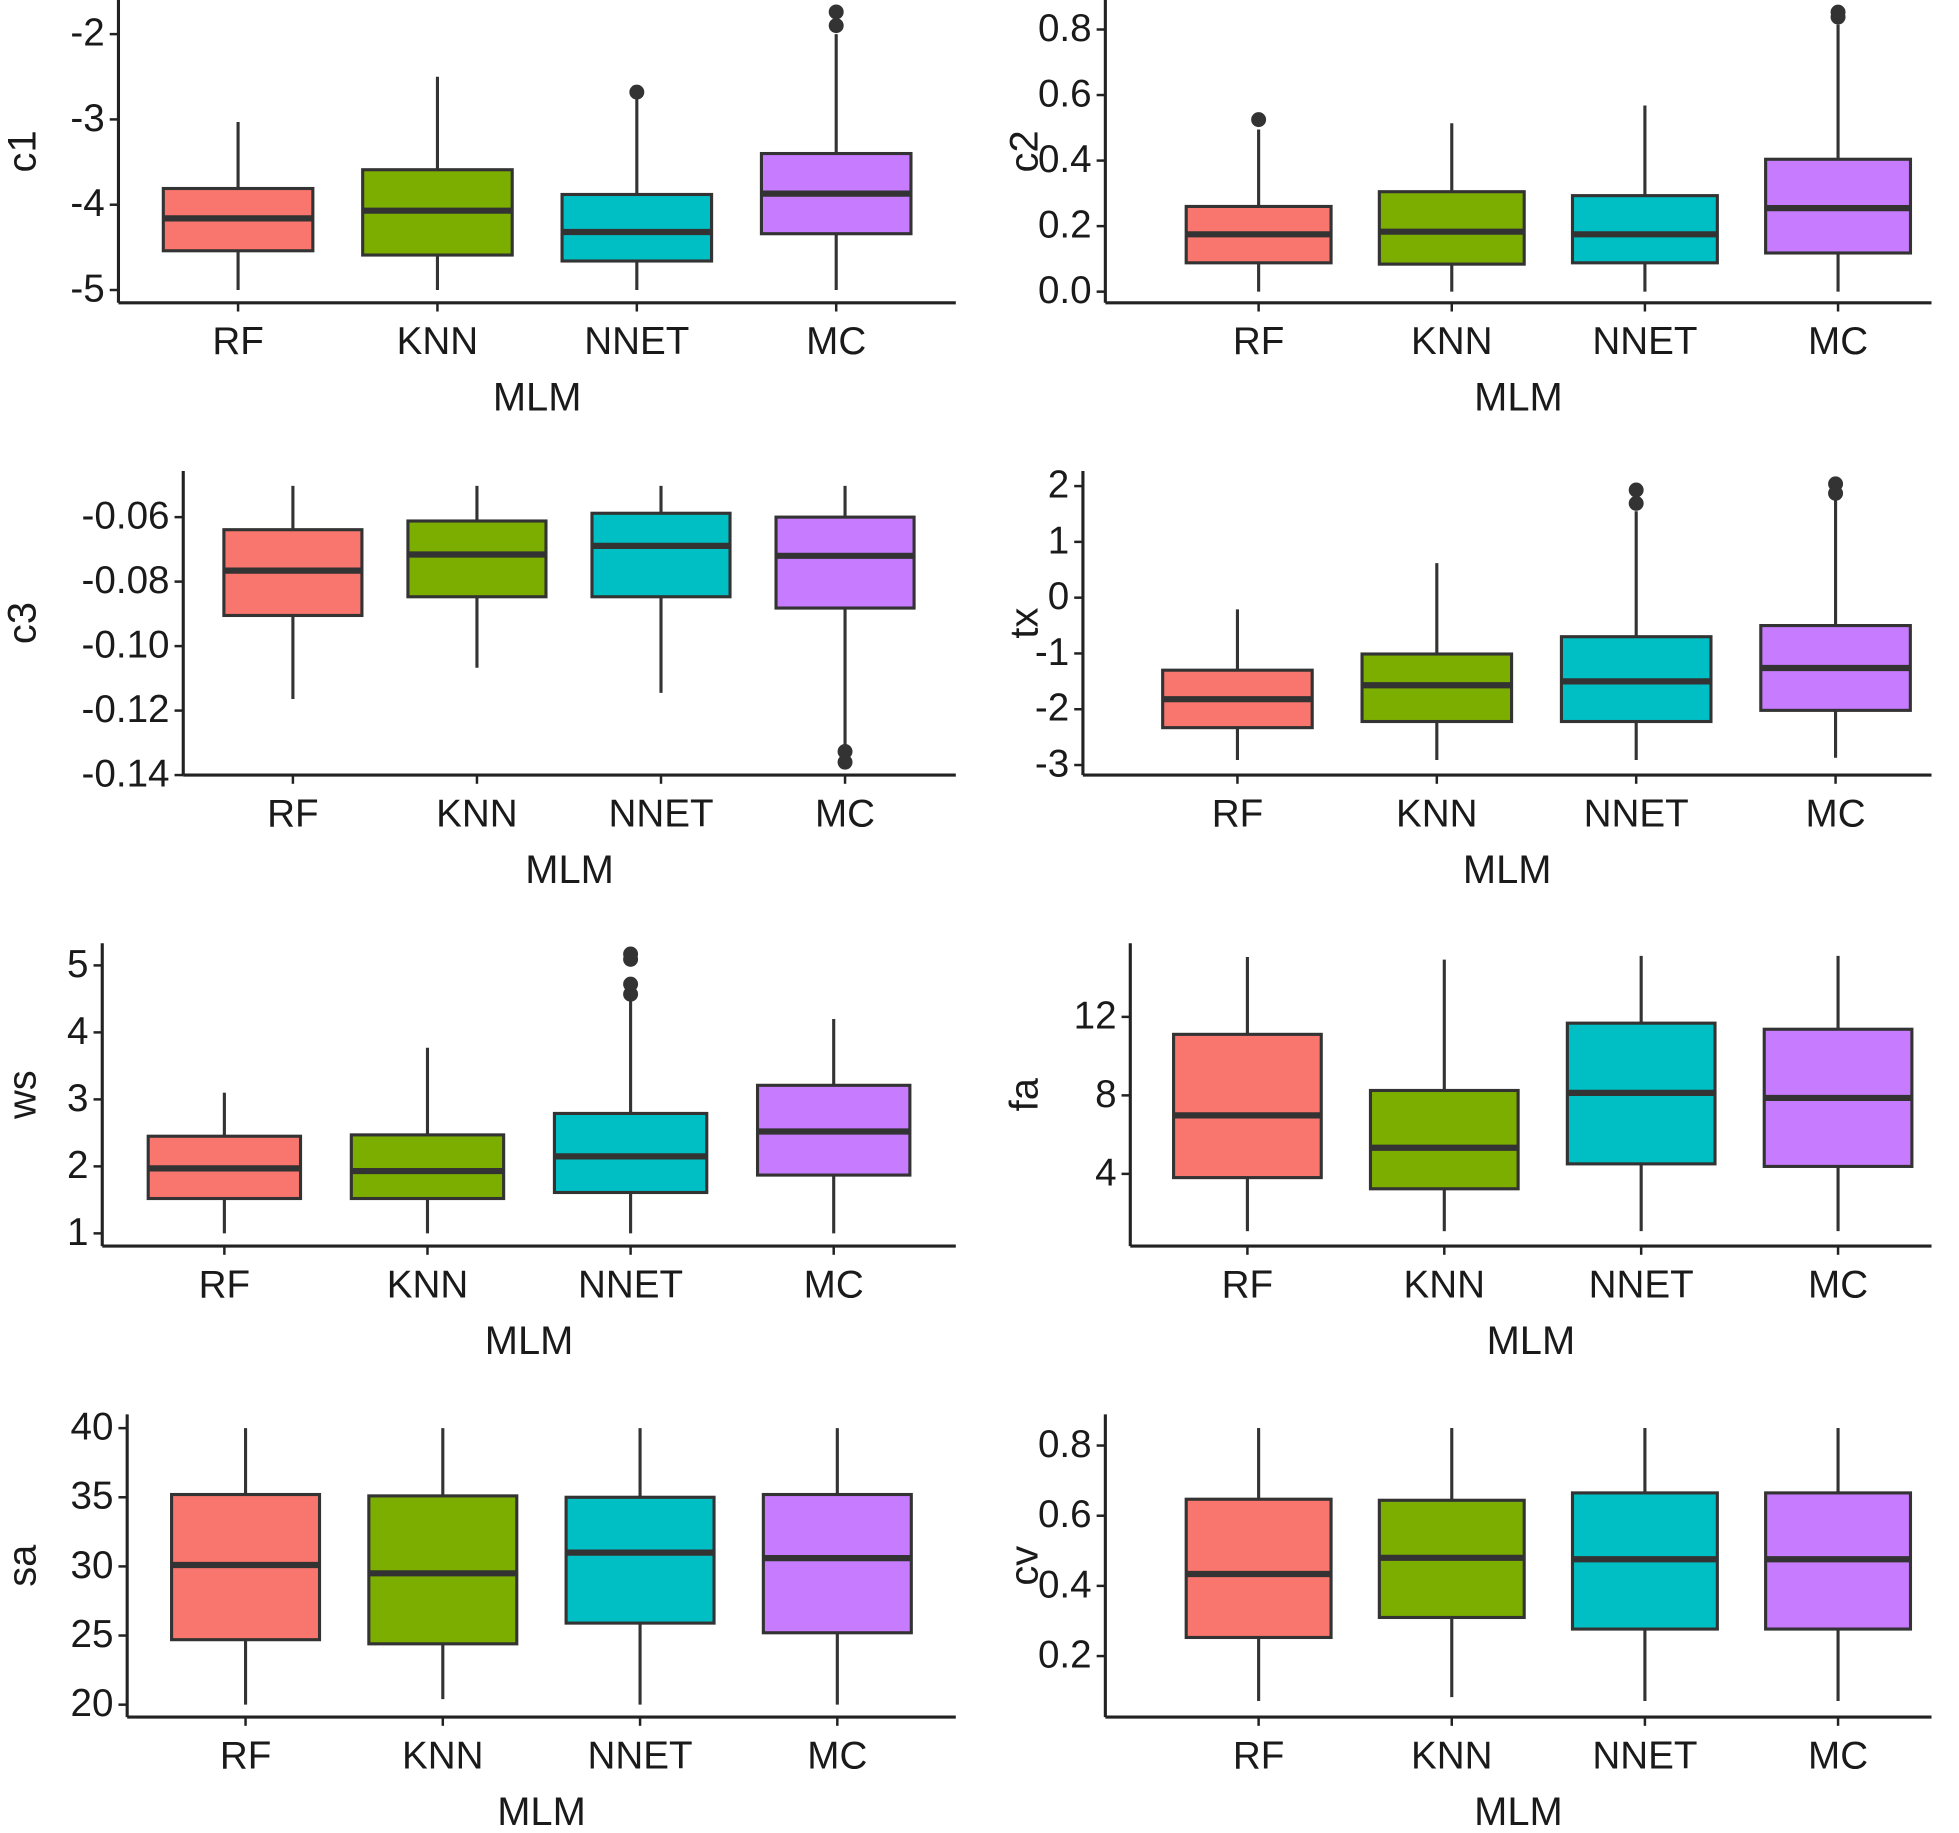 Image resolution: width=1959 pixels, height=1833 pixels. I want to click on y-tick-label: -1, so click(1052, 652).